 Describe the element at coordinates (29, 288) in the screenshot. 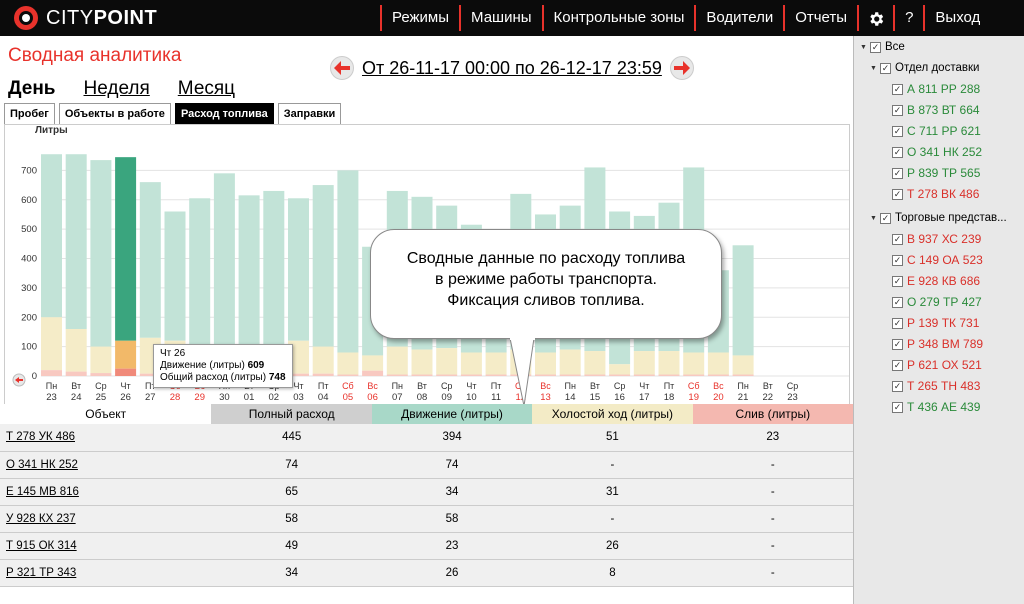

I see `y-tick-label: 300` at that location.